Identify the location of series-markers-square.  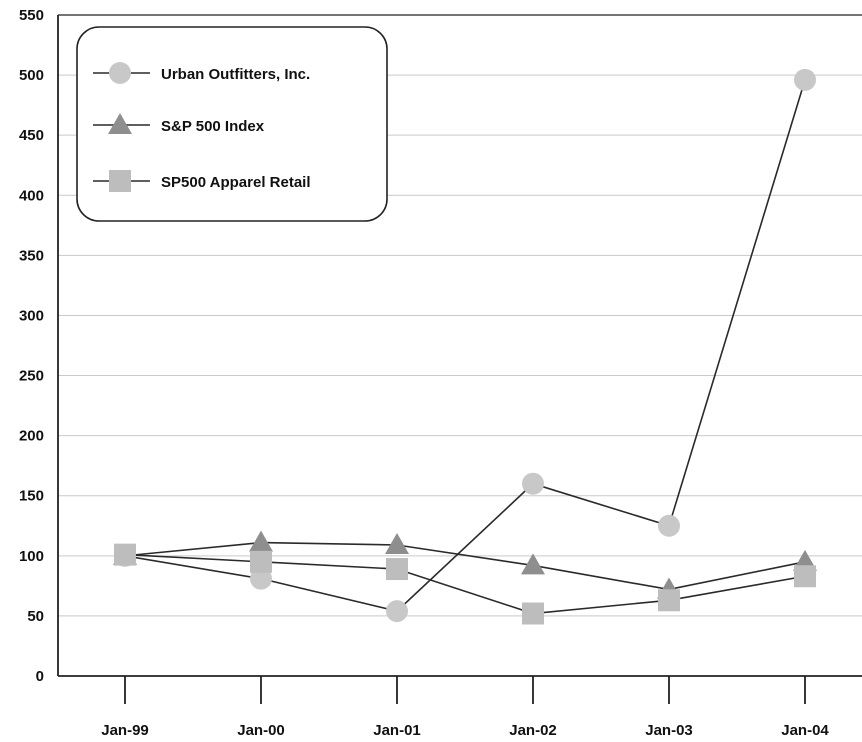
(465, 584).